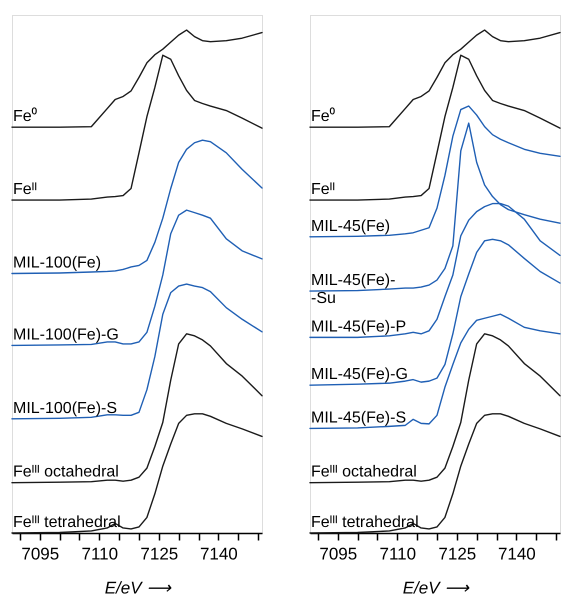 The width and height of the screenshot is (569, 615). I want to click on series-label: MIL-45(Fe)-P, so click(358, 327).